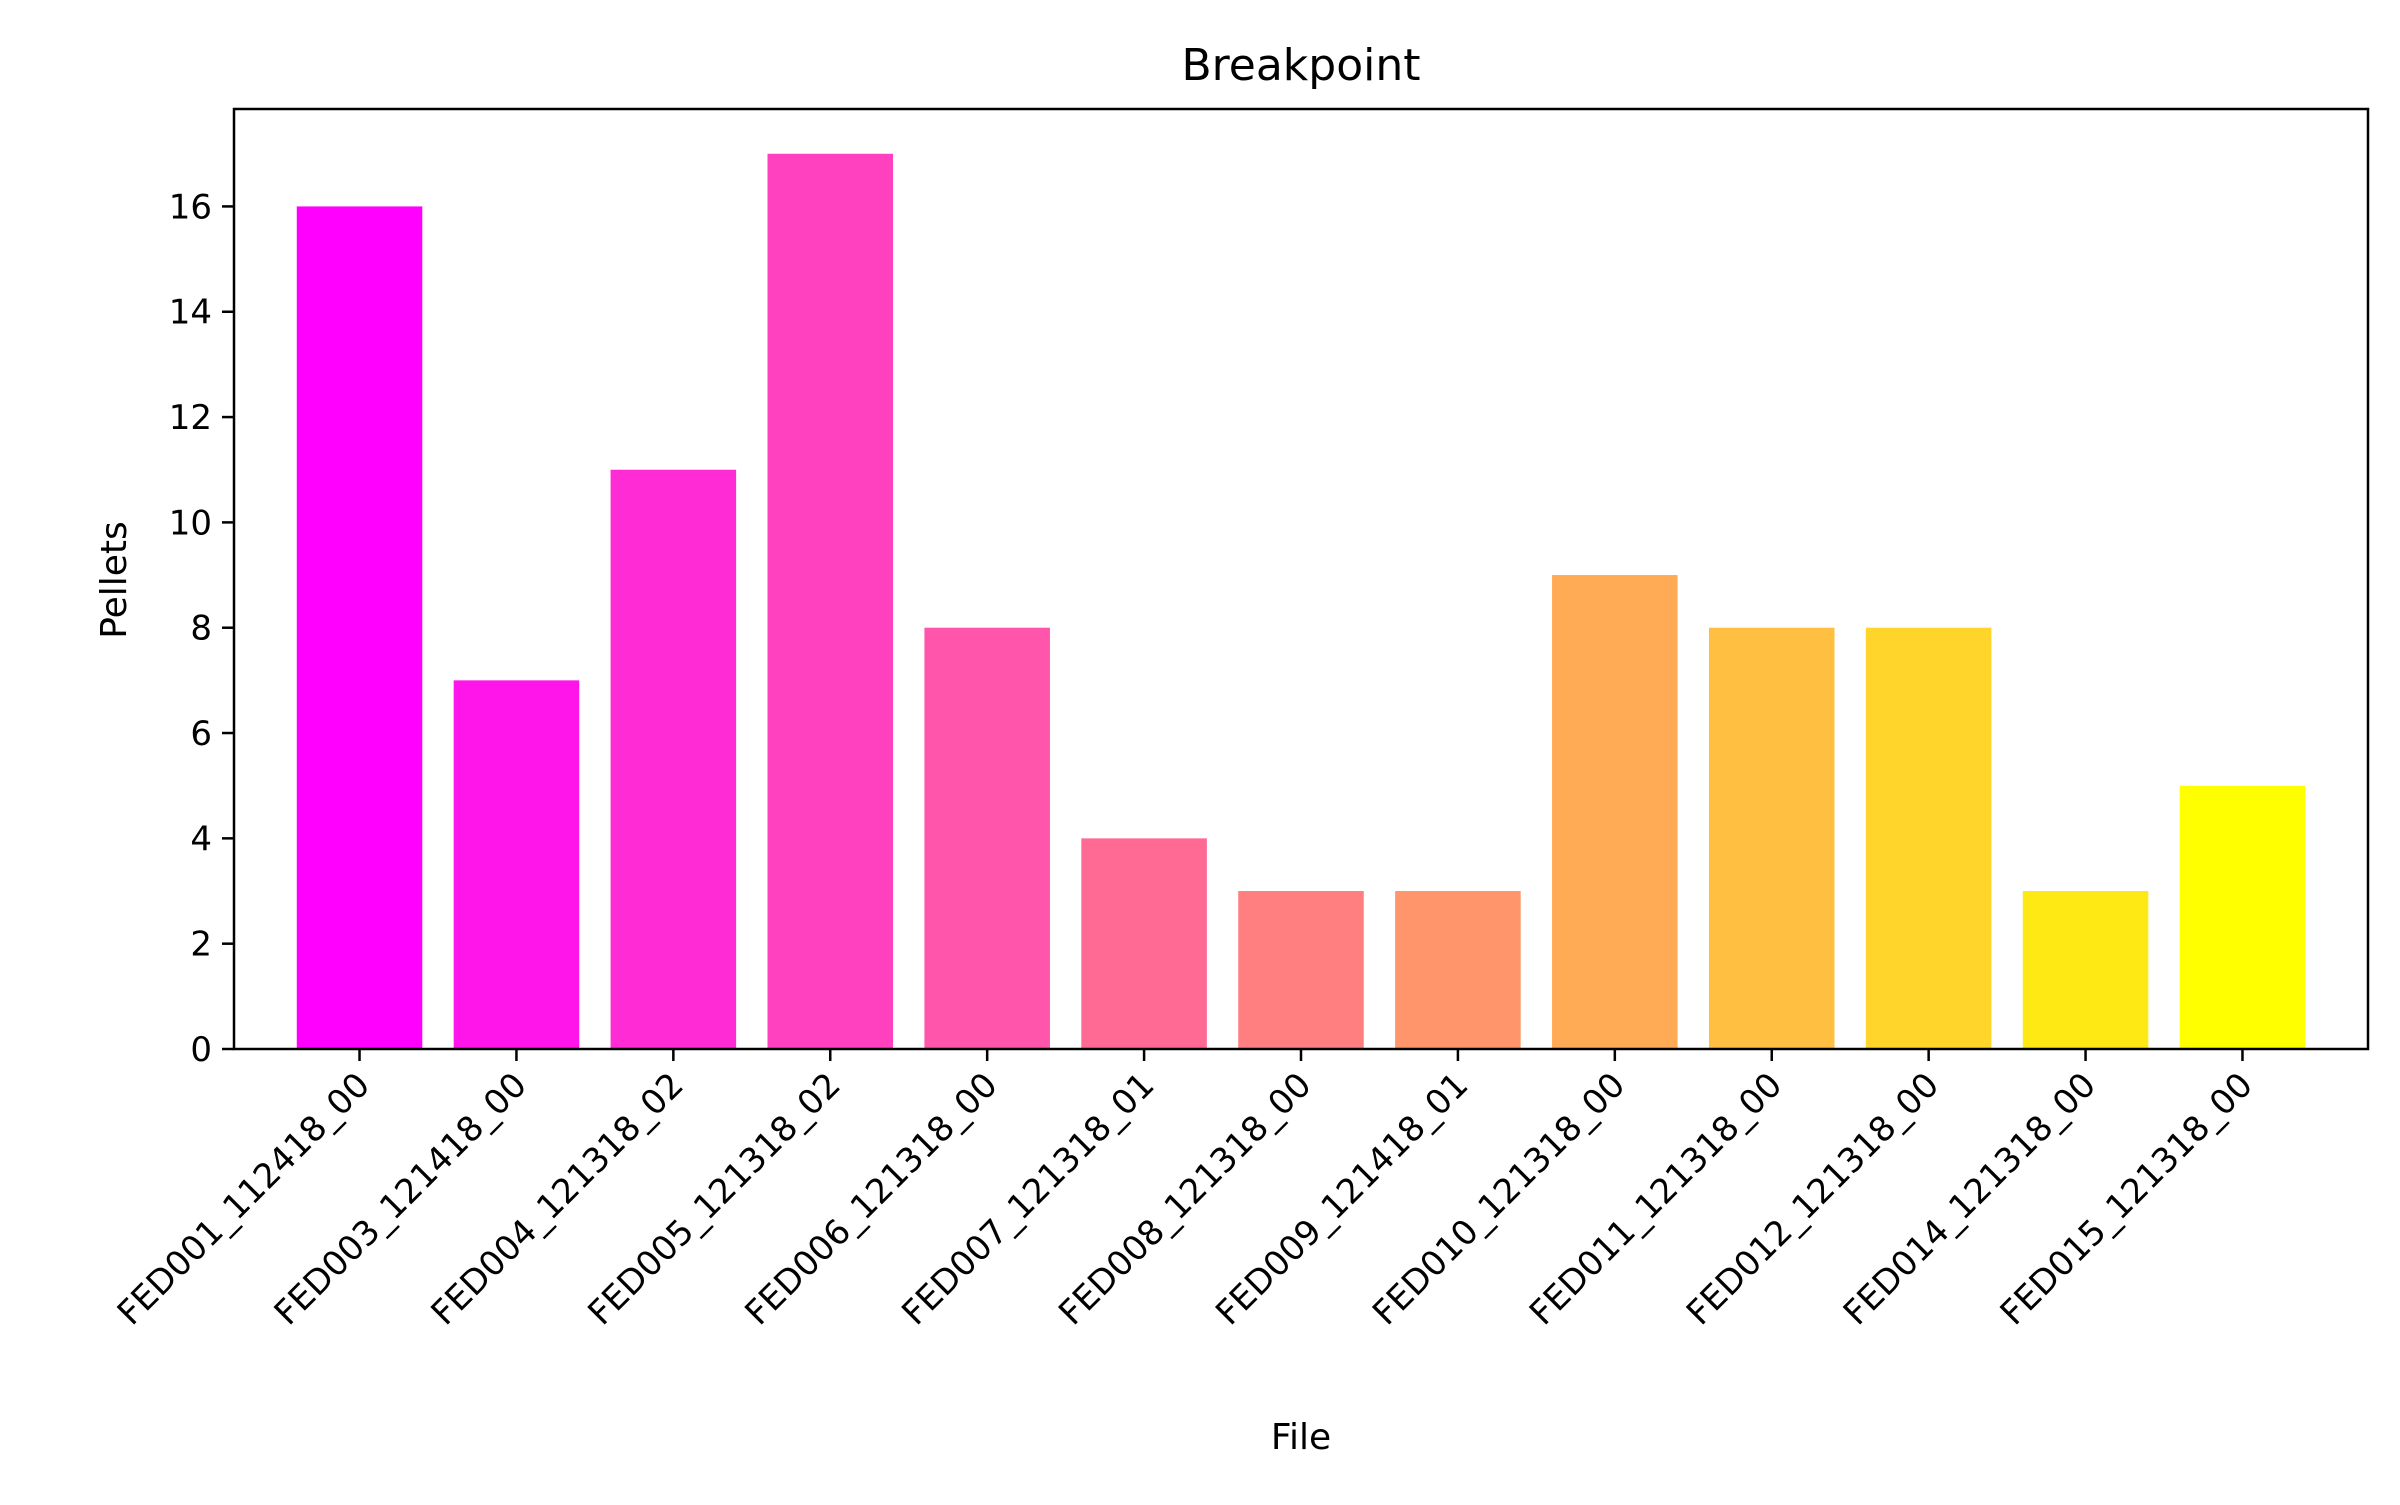  What do you see at coordinates (190, 207) in the screenshot?
I see `y-tick-label: 16` at bounding box center [190, 207].